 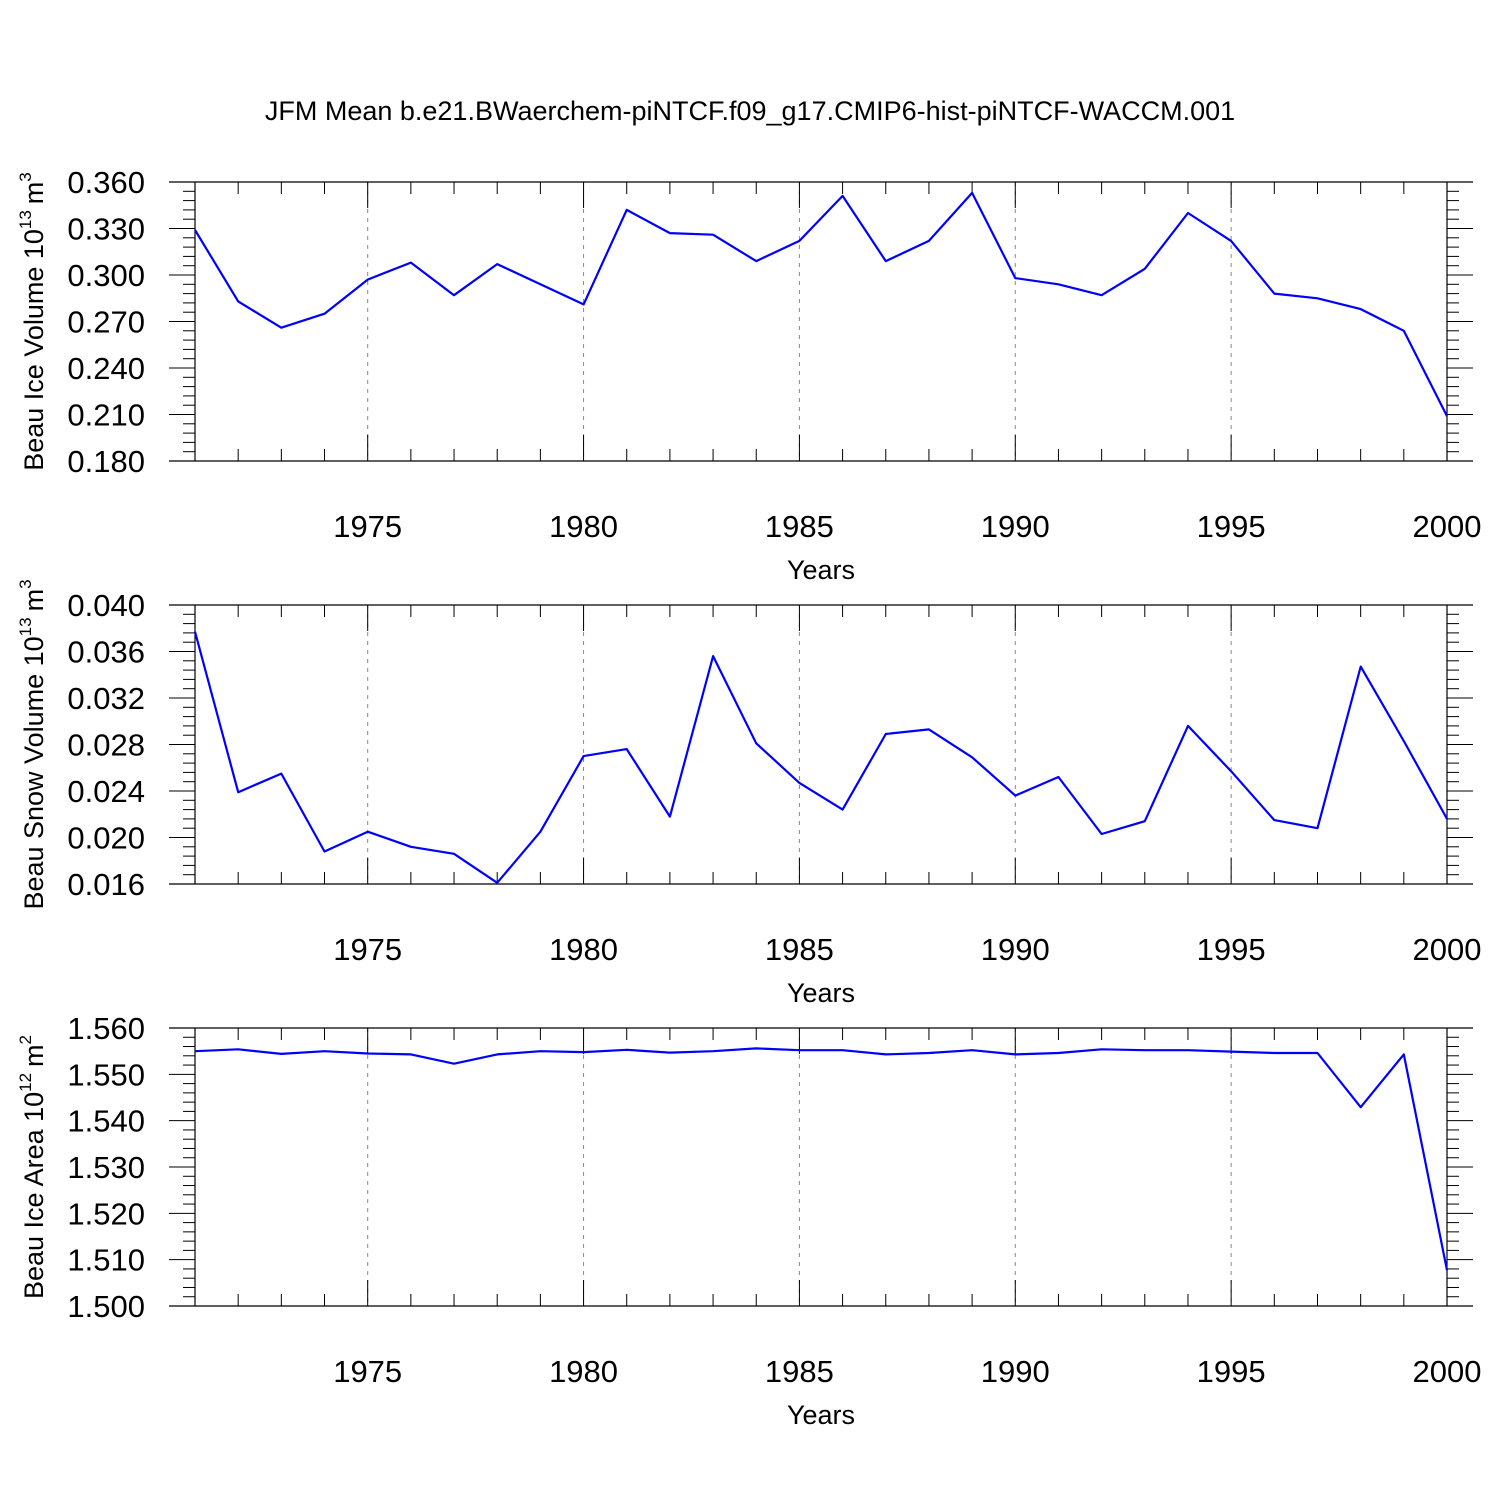 I want to click on y-axis-title: Beau Ice Volume 1013 m3, so click(x=32, y=321).